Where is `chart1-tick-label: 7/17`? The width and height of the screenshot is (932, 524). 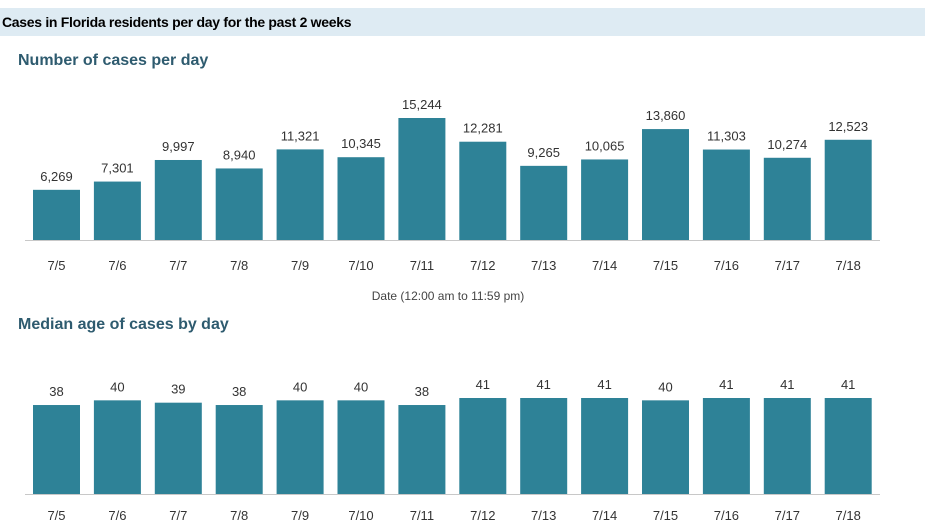 chart1-tick-label: 7/17 is located at coordinates (787, 265).